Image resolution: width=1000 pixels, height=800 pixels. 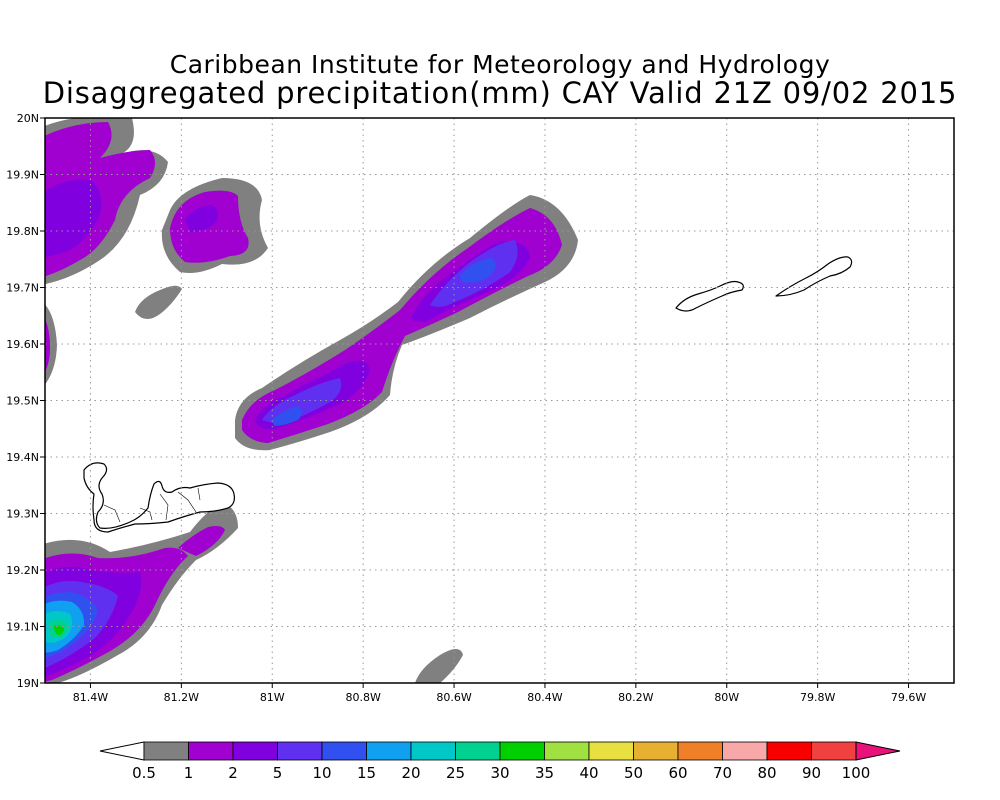 I want to click on y-tick-label: 19.2N, so click(x=22, y=570).